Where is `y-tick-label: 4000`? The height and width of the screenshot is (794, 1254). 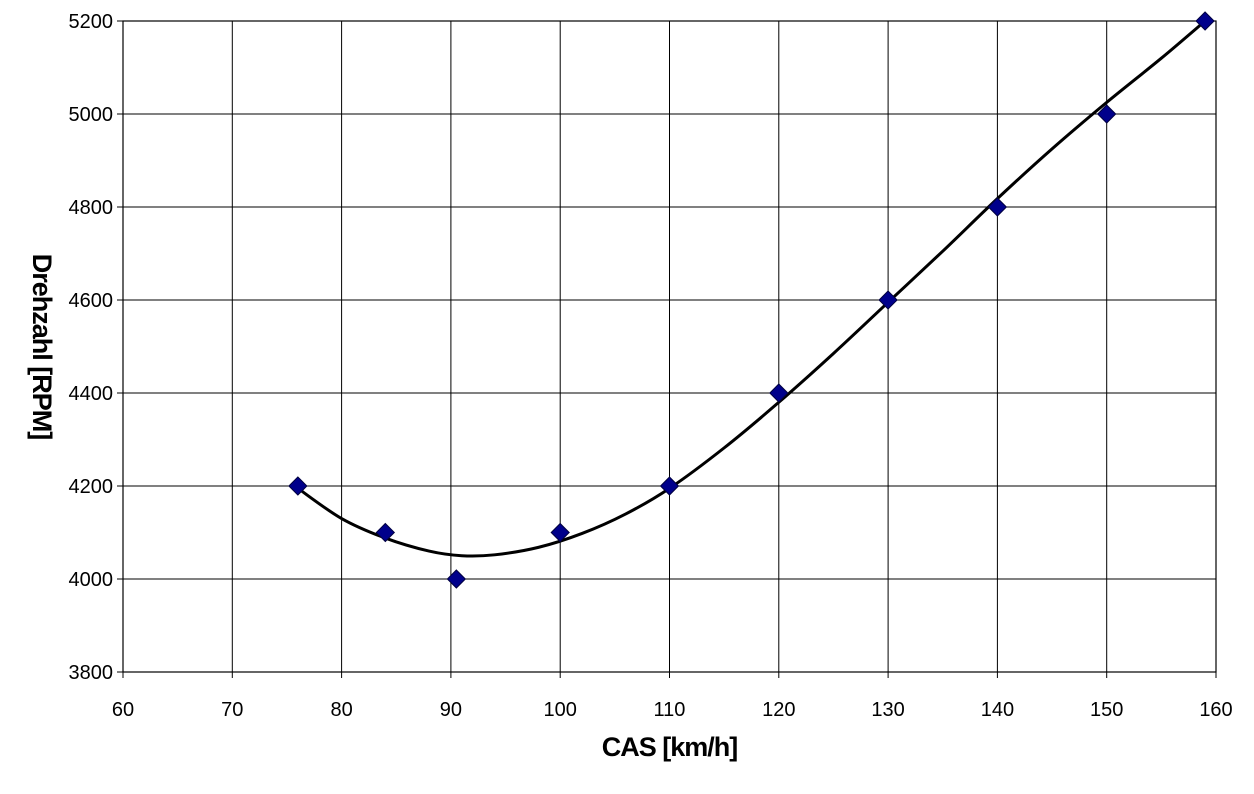
y-tick-label: 4000 is located at coordinates (91, 580).